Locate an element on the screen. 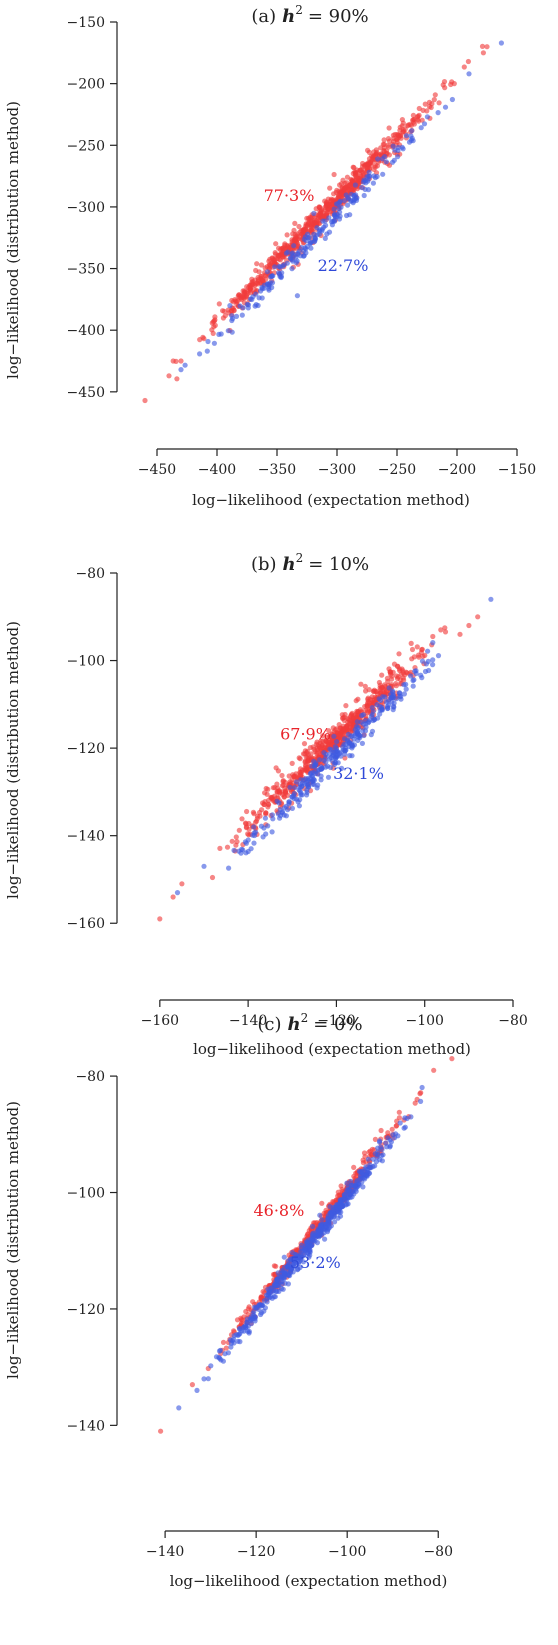 This screenshot has height=1645, width=558. y-tick-label: −450 is located at coordinates (86, 393).